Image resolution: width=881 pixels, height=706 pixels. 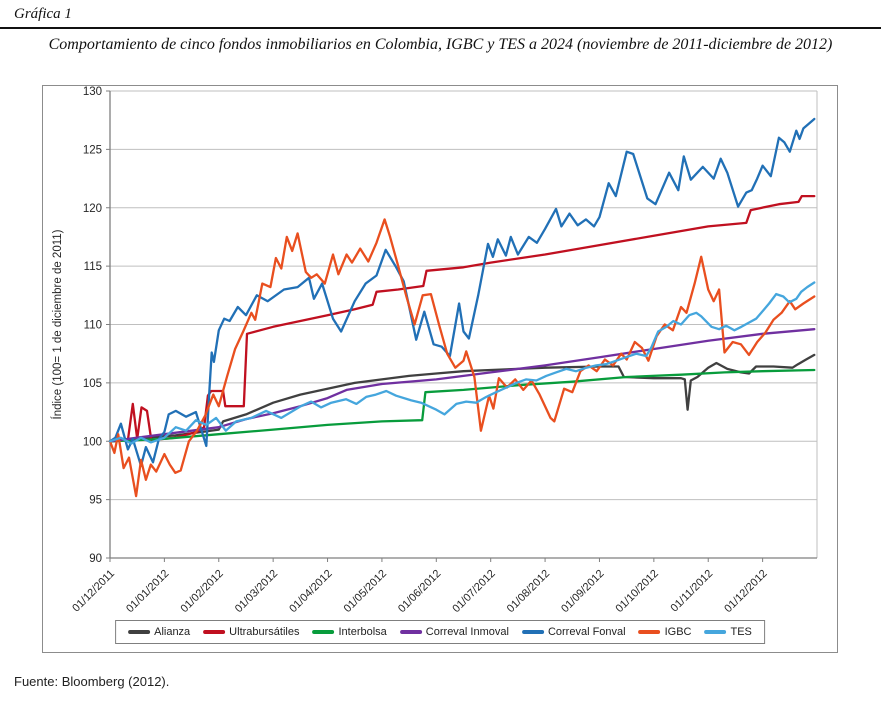 I want to click on x-tick-label: 01/05/2012, so click(x=365, y=591).